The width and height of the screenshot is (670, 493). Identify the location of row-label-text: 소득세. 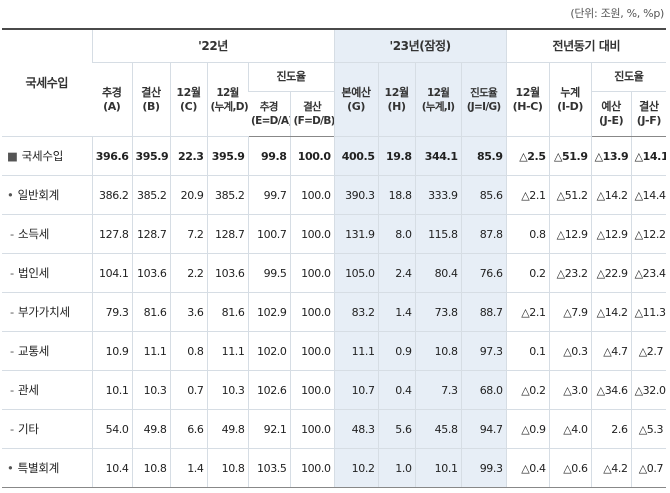
(33, 234).